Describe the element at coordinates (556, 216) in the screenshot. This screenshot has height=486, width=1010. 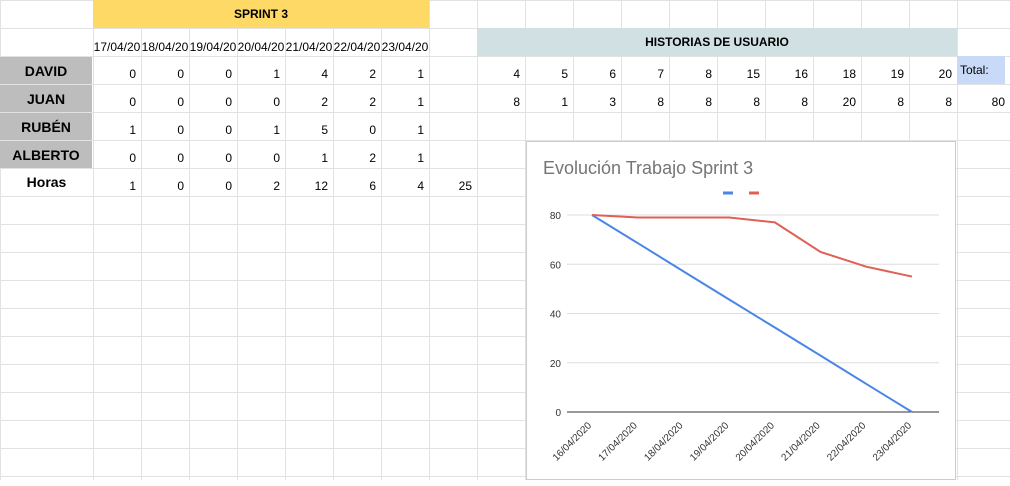
I see `y-tick-label: 80` at that location.